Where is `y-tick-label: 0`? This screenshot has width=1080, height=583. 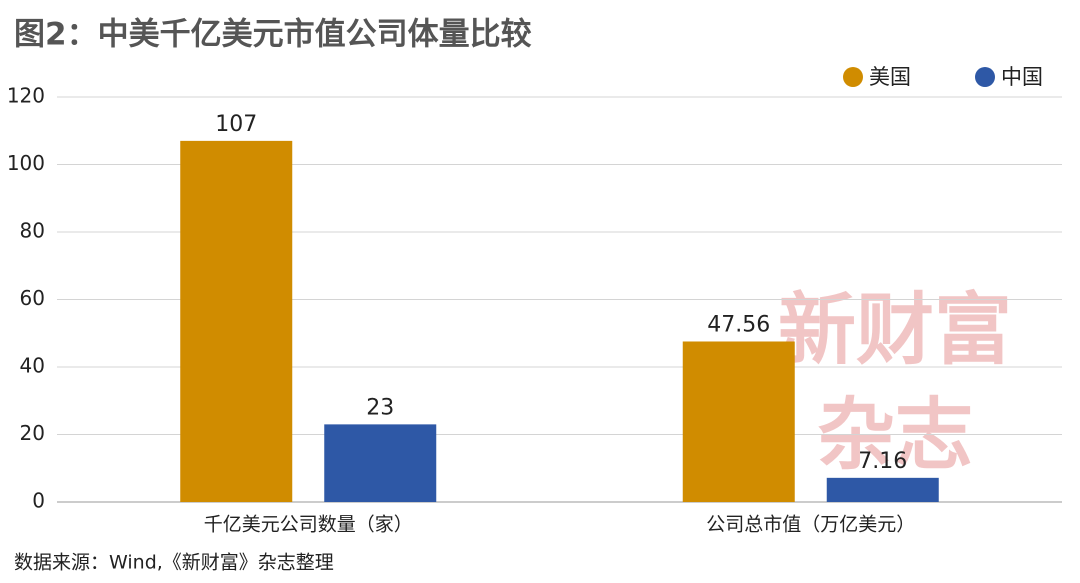 y-tick-label: 0 is located at coordinates (38, 501).